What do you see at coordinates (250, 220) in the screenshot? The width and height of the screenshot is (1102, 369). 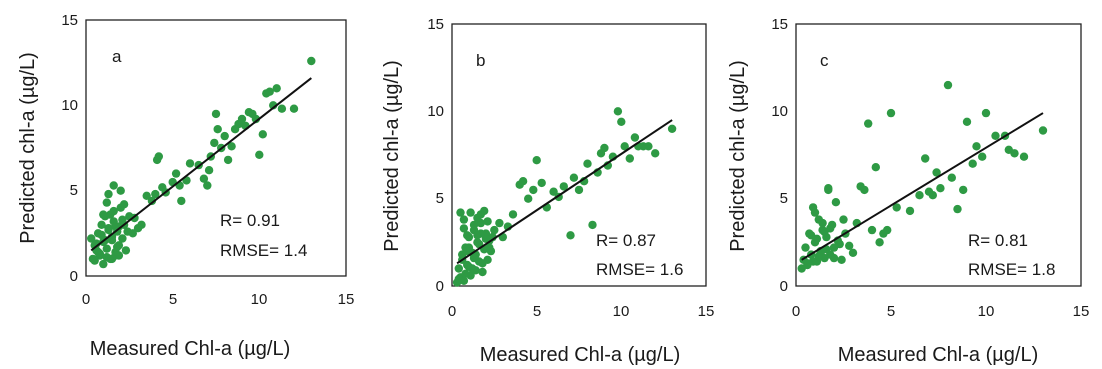 I see `r-value: R= 0.91` at bounding box center [250, 220].